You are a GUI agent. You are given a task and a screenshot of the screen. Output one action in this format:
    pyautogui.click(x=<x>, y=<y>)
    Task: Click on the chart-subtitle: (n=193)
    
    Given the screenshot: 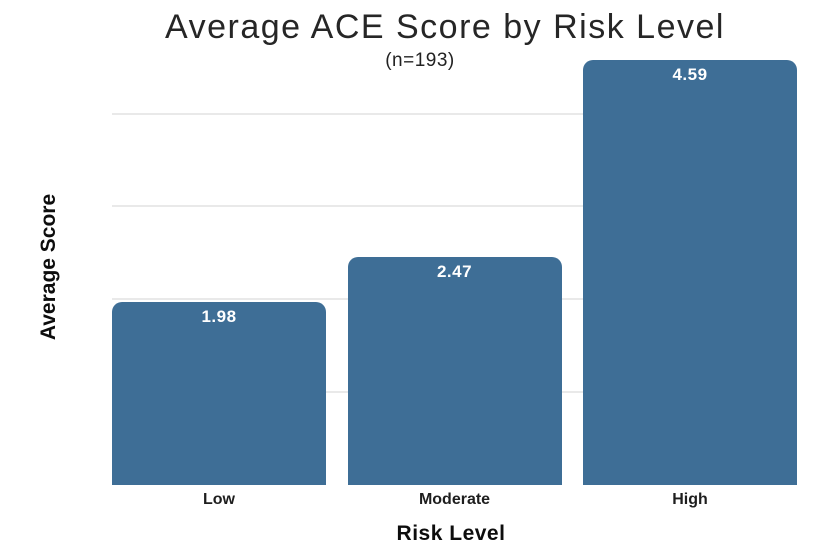 What is the action you would take?
    pyautogui.click(x=420, y=60)
    